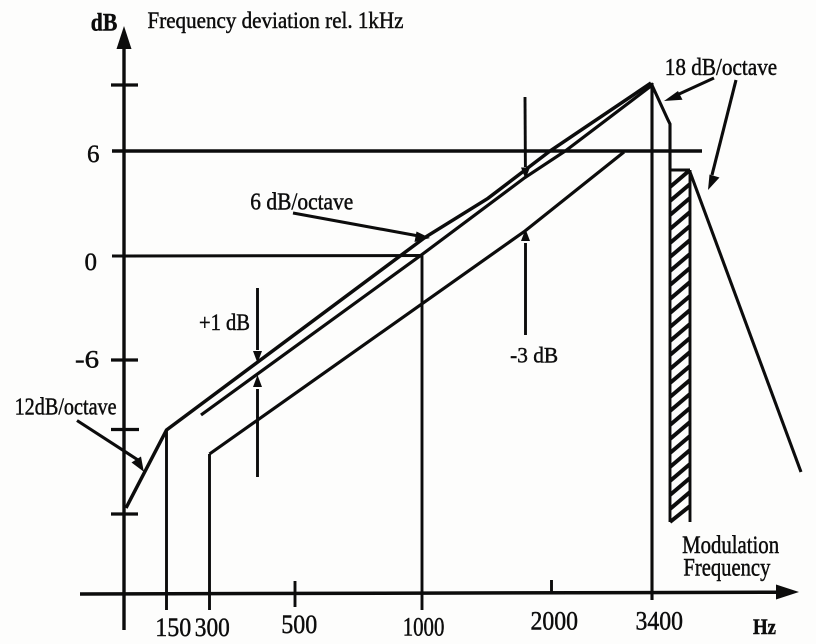  I want to click on svg-text: 500, so click(299, 624).